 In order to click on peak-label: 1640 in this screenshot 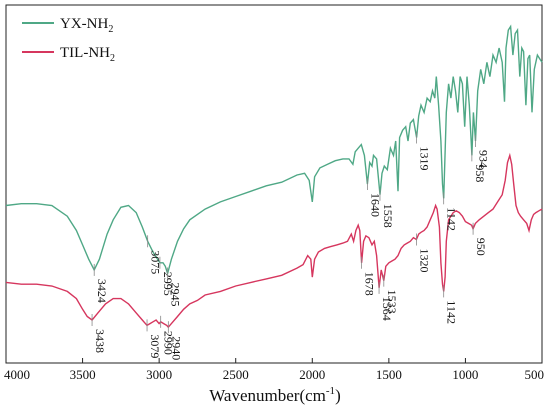, I will do `click(375, 205)`.